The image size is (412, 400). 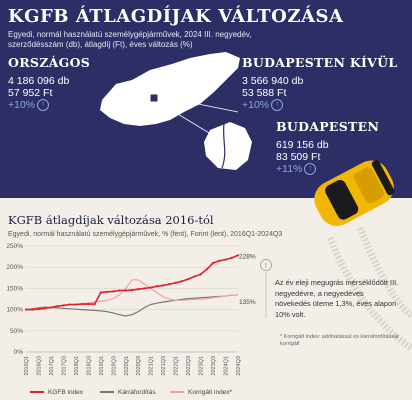 What do you see at coordinates (14, 246) in the screenshot?
I see `y-tick-label: 250%` at bounding box center [14, 246].